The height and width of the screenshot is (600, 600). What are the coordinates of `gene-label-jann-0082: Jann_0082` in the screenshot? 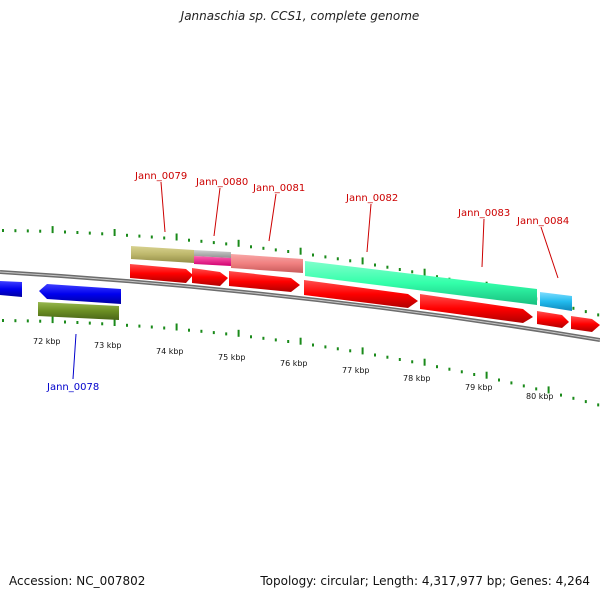 It's located at (371, 198).